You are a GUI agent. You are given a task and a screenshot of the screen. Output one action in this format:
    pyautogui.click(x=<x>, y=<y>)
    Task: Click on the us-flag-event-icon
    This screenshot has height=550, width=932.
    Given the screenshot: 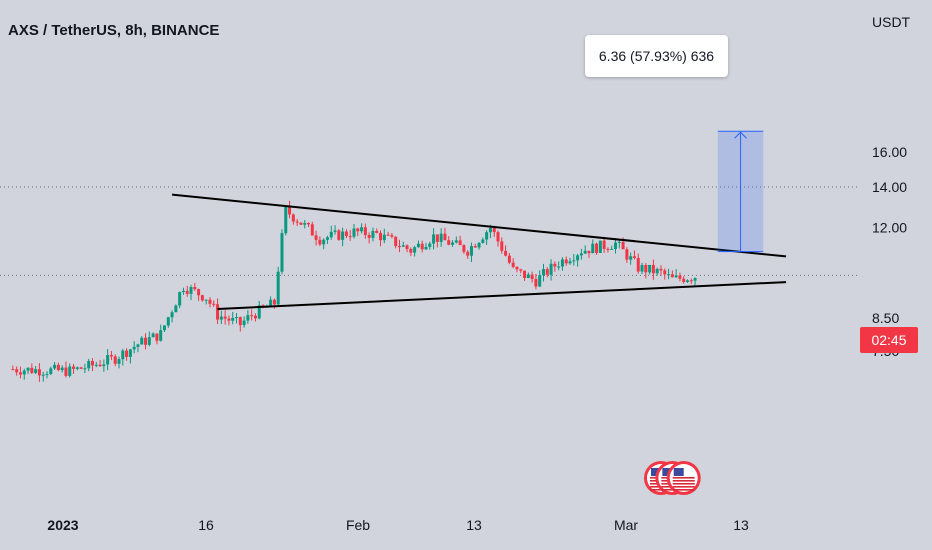 What is the action you would take?
    pyautogui.click(x=683, y=478)
    